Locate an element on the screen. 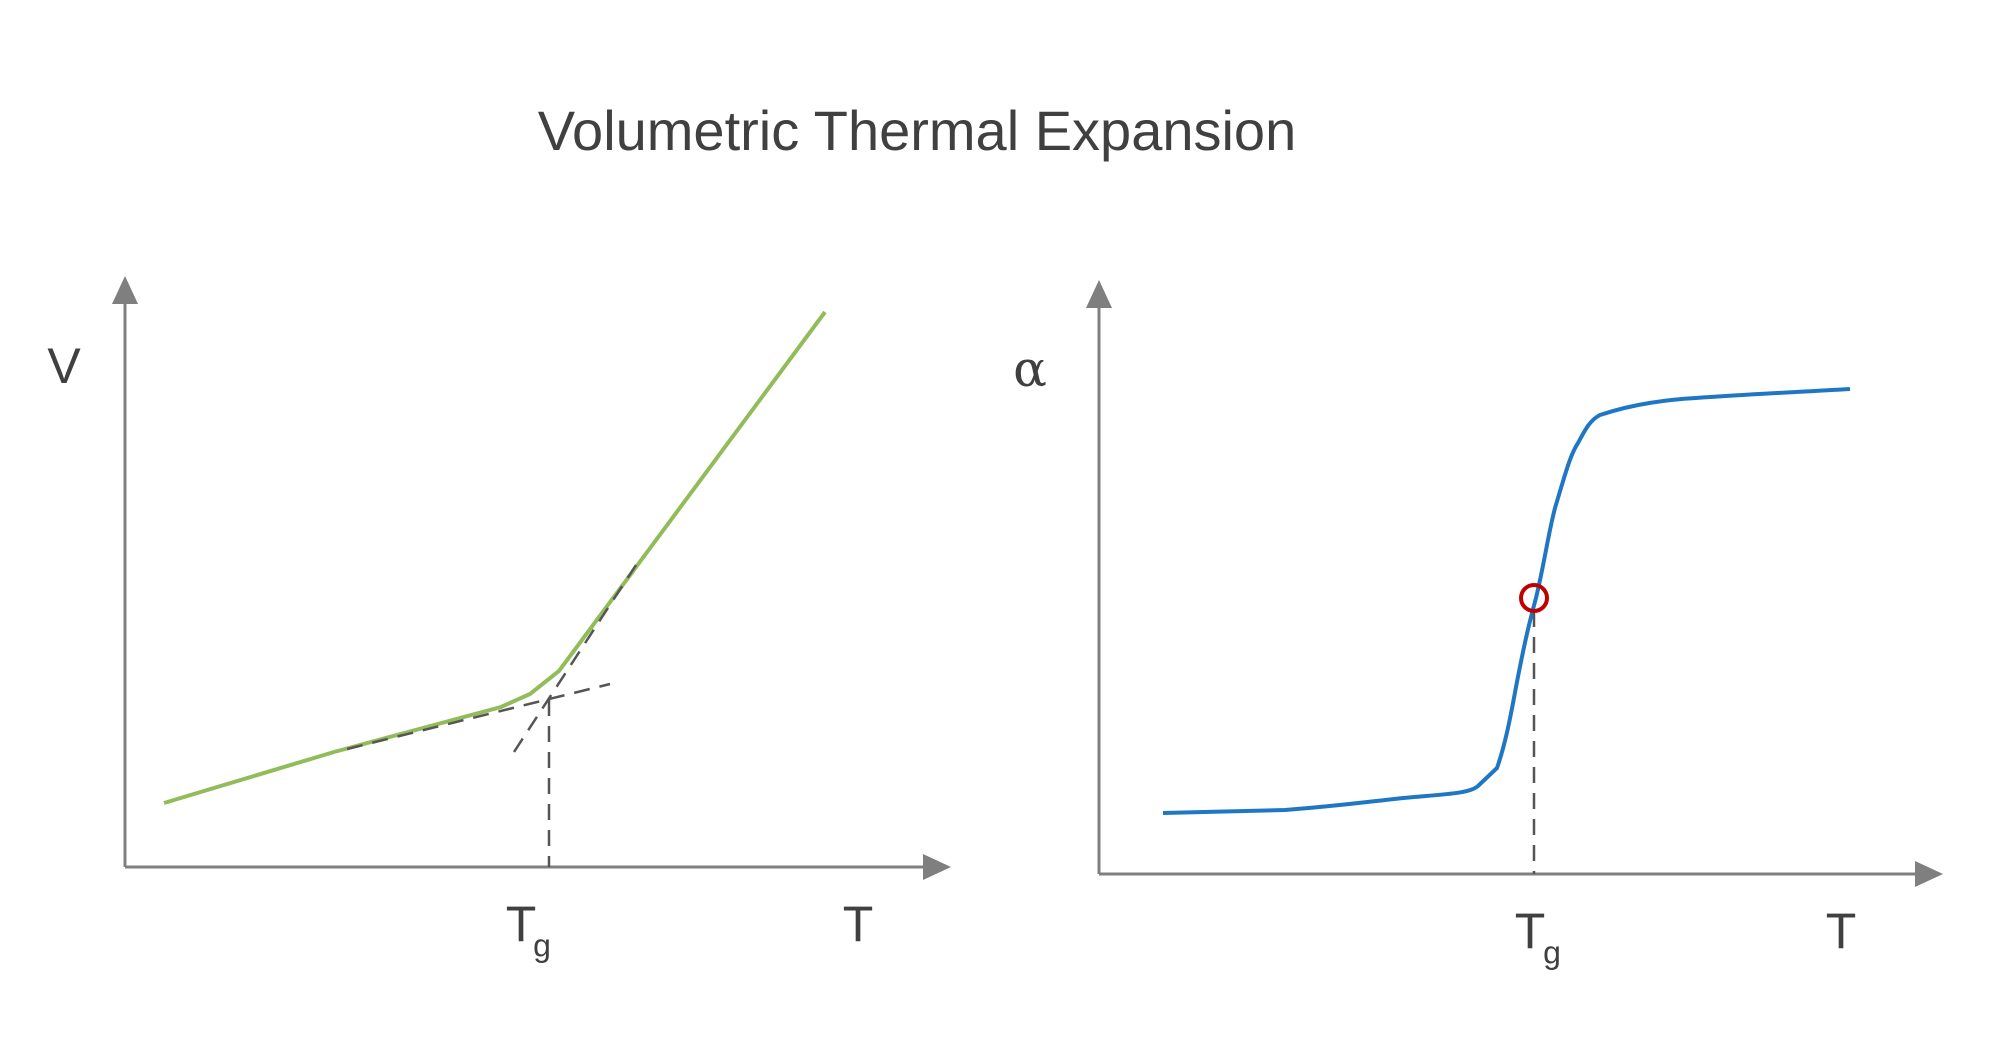  title: Volumetric Thermal Expansion is located at coordinates (917, 130).